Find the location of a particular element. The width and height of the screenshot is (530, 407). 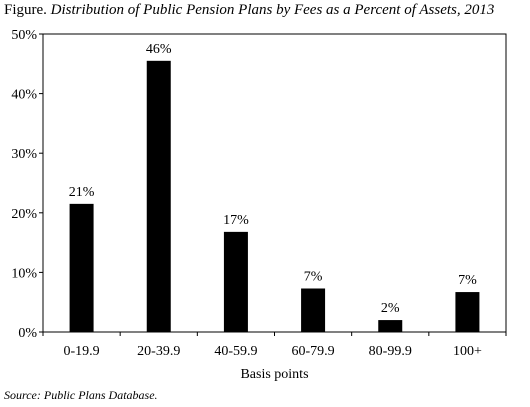

x-tick-label: 100+ is located at coordinates (467, 351).